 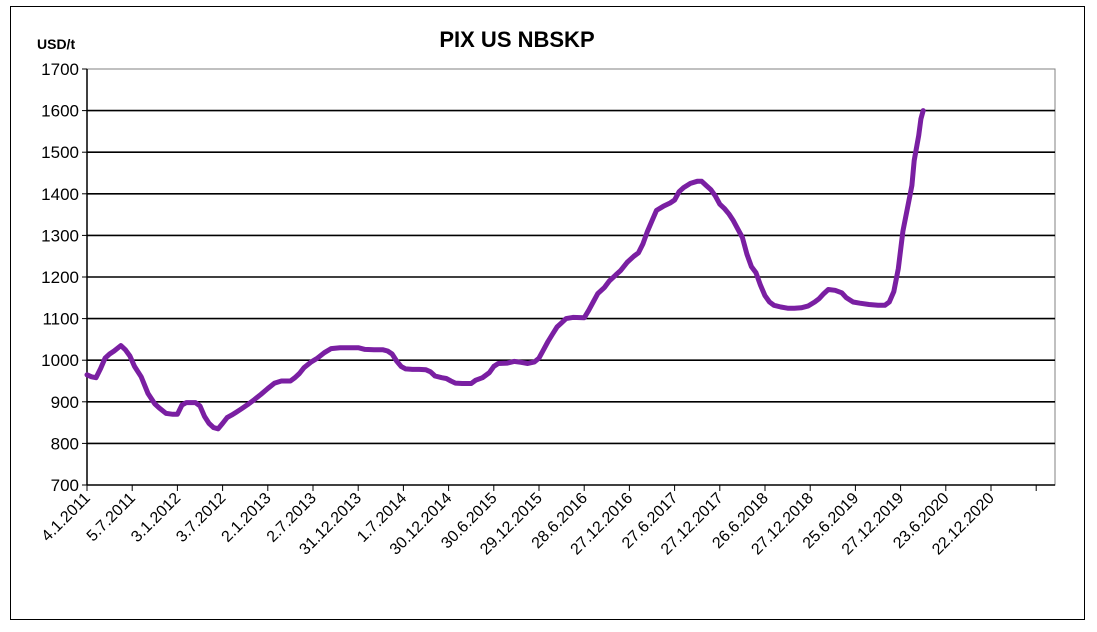 What do you see at coordinates (60, 360) in the screenshot?
I see `y-tick-label: 1000` at bounding box center [60, 360].